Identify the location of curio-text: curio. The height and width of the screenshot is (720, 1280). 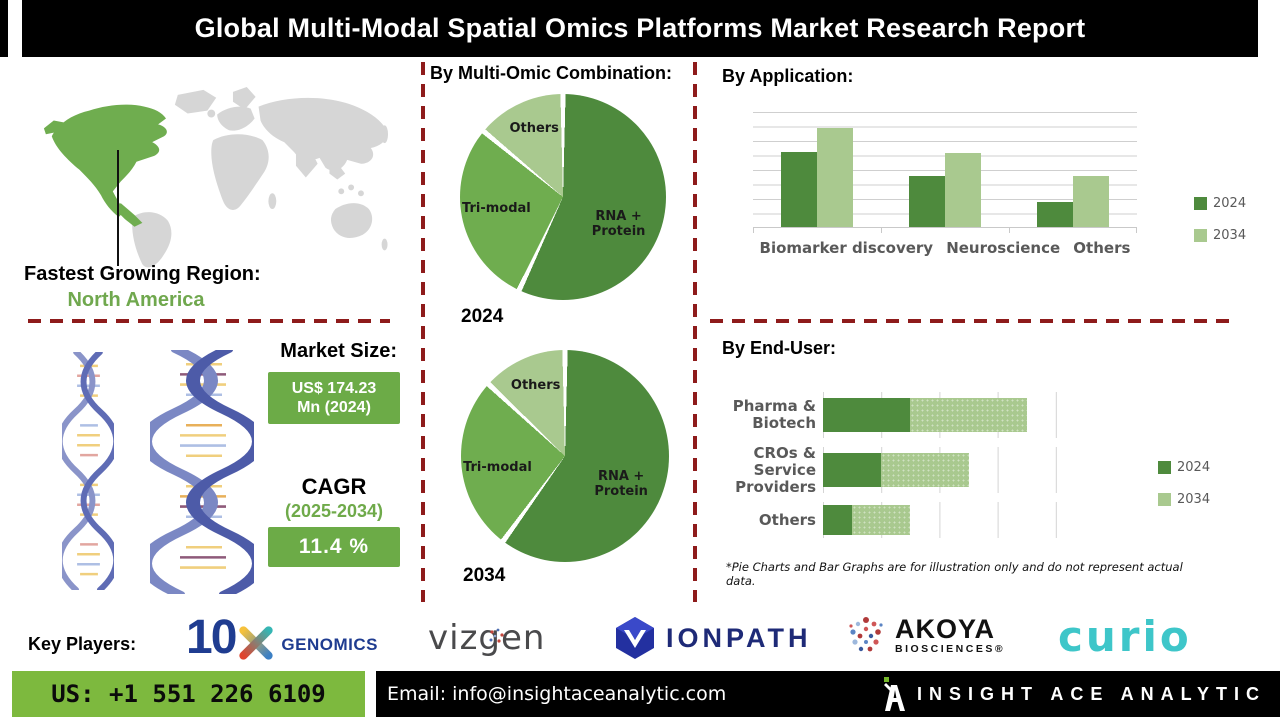
(1125, 636).